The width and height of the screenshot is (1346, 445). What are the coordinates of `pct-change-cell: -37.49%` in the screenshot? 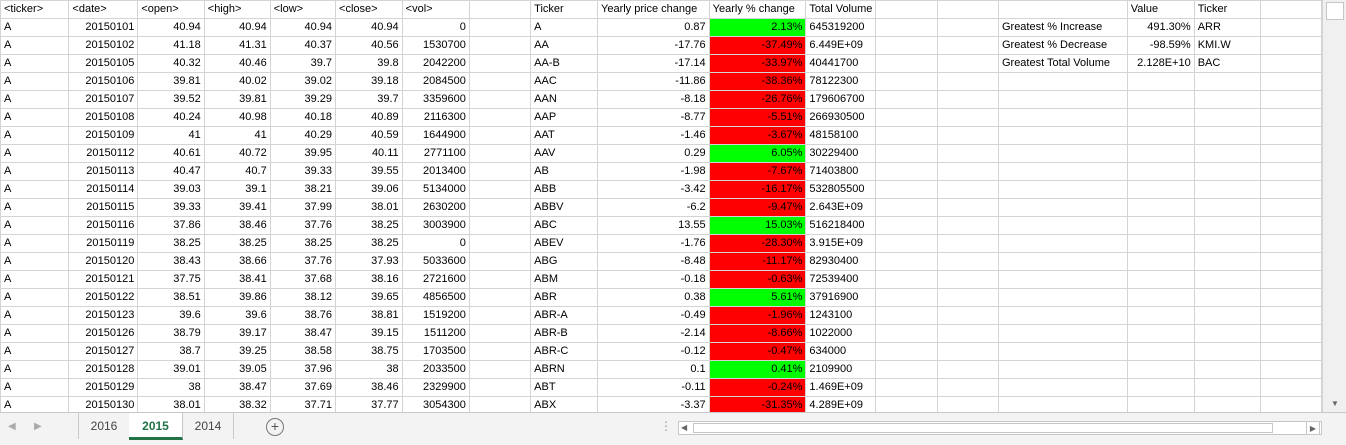 It's located at (757, 45).